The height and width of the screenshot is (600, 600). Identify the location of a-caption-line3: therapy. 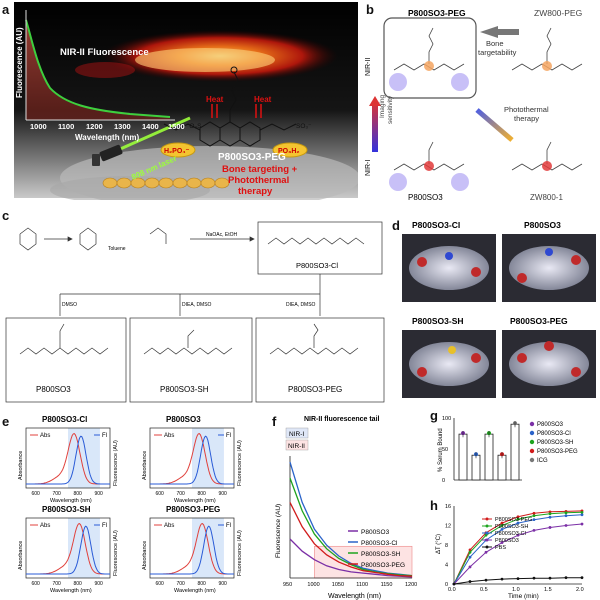
(255, 191).